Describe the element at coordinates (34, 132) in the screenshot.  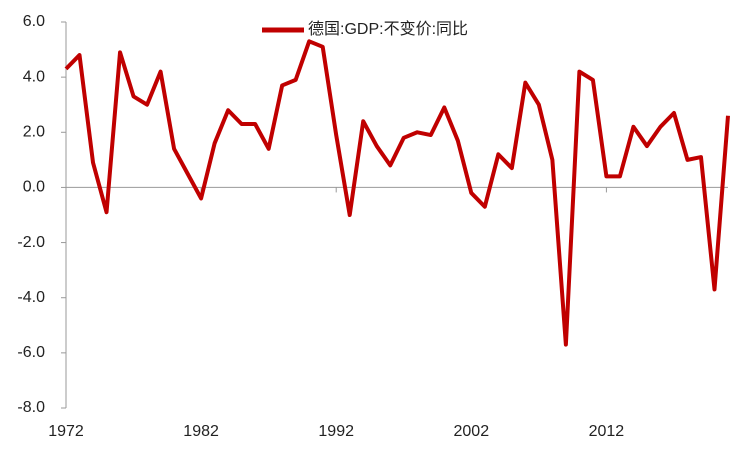
I see `y-tick-label: 2.0` at that location.